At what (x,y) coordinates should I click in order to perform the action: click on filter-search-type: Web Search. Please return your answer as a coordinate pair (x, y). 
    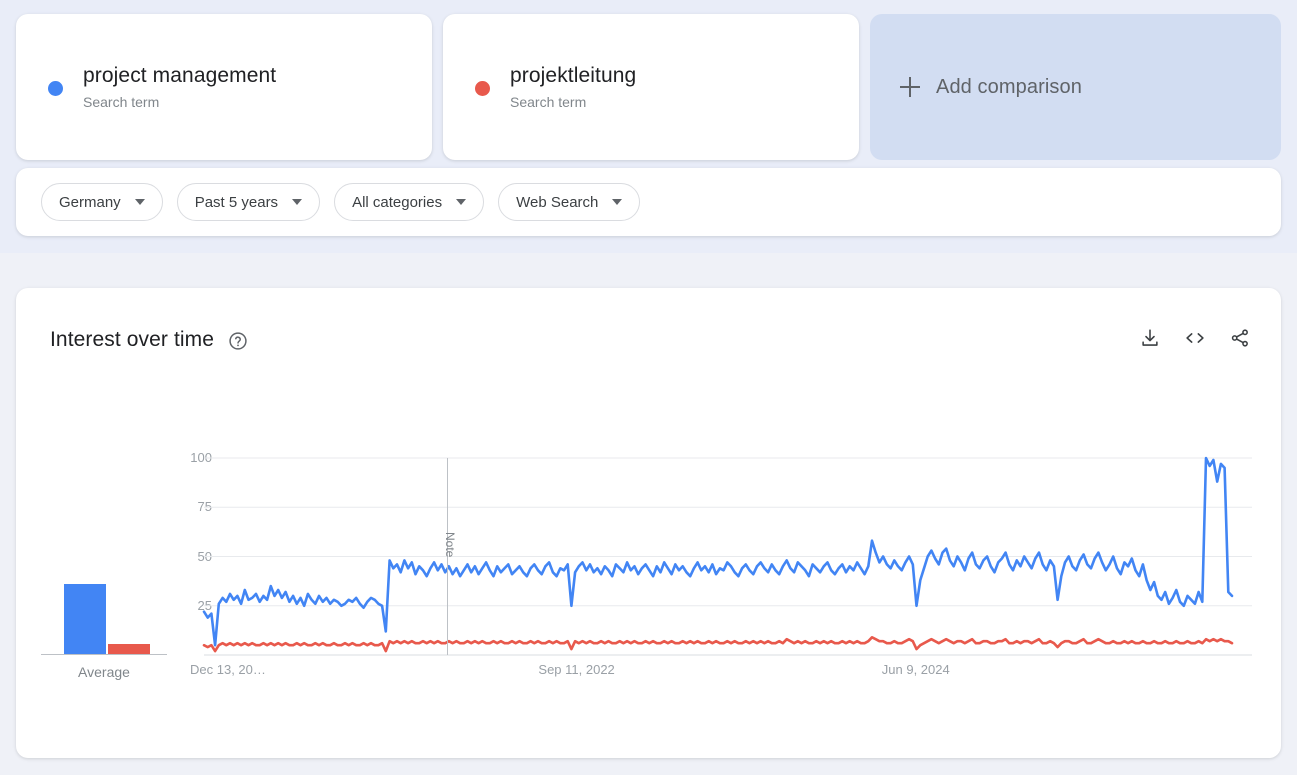
    Looking at the image, I should click on (569, 202).